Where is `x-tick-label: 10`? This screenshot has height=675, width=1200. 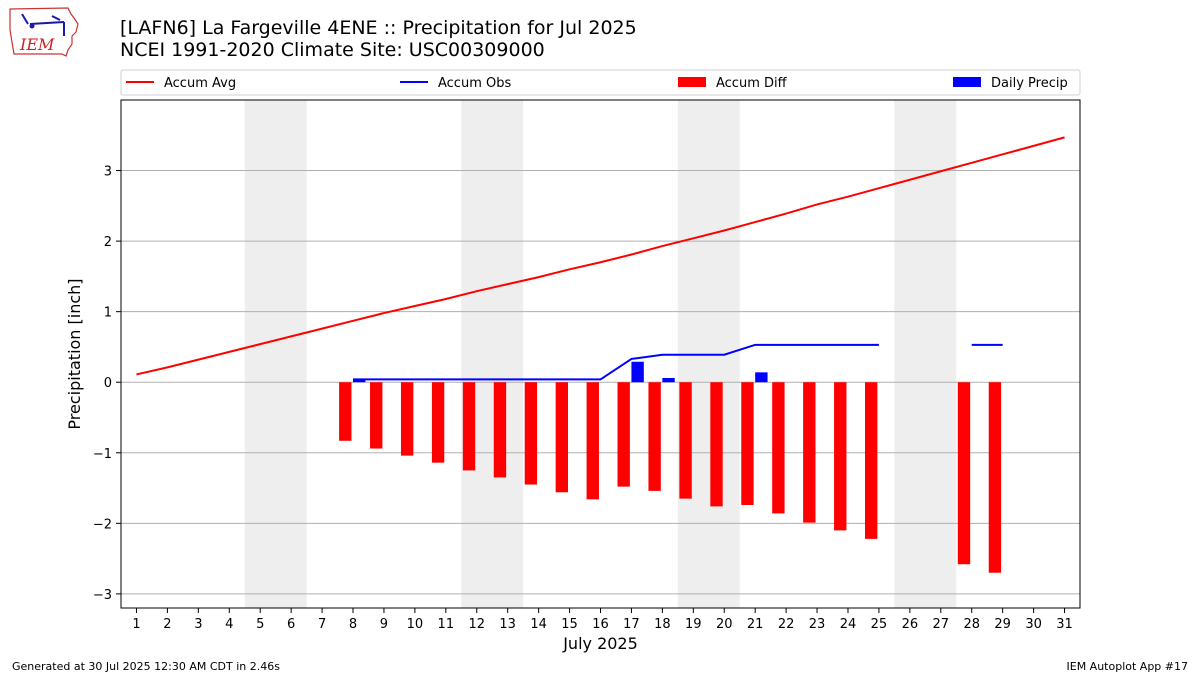
x-tick-label: 10 is located at coordinates (415, 624).